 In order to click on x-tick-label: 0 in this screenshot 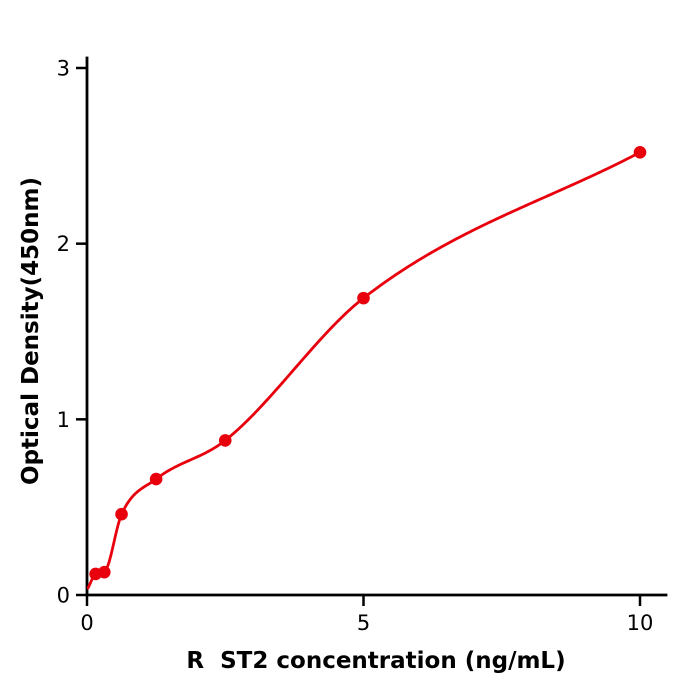, I will do `click(86, 623)`.